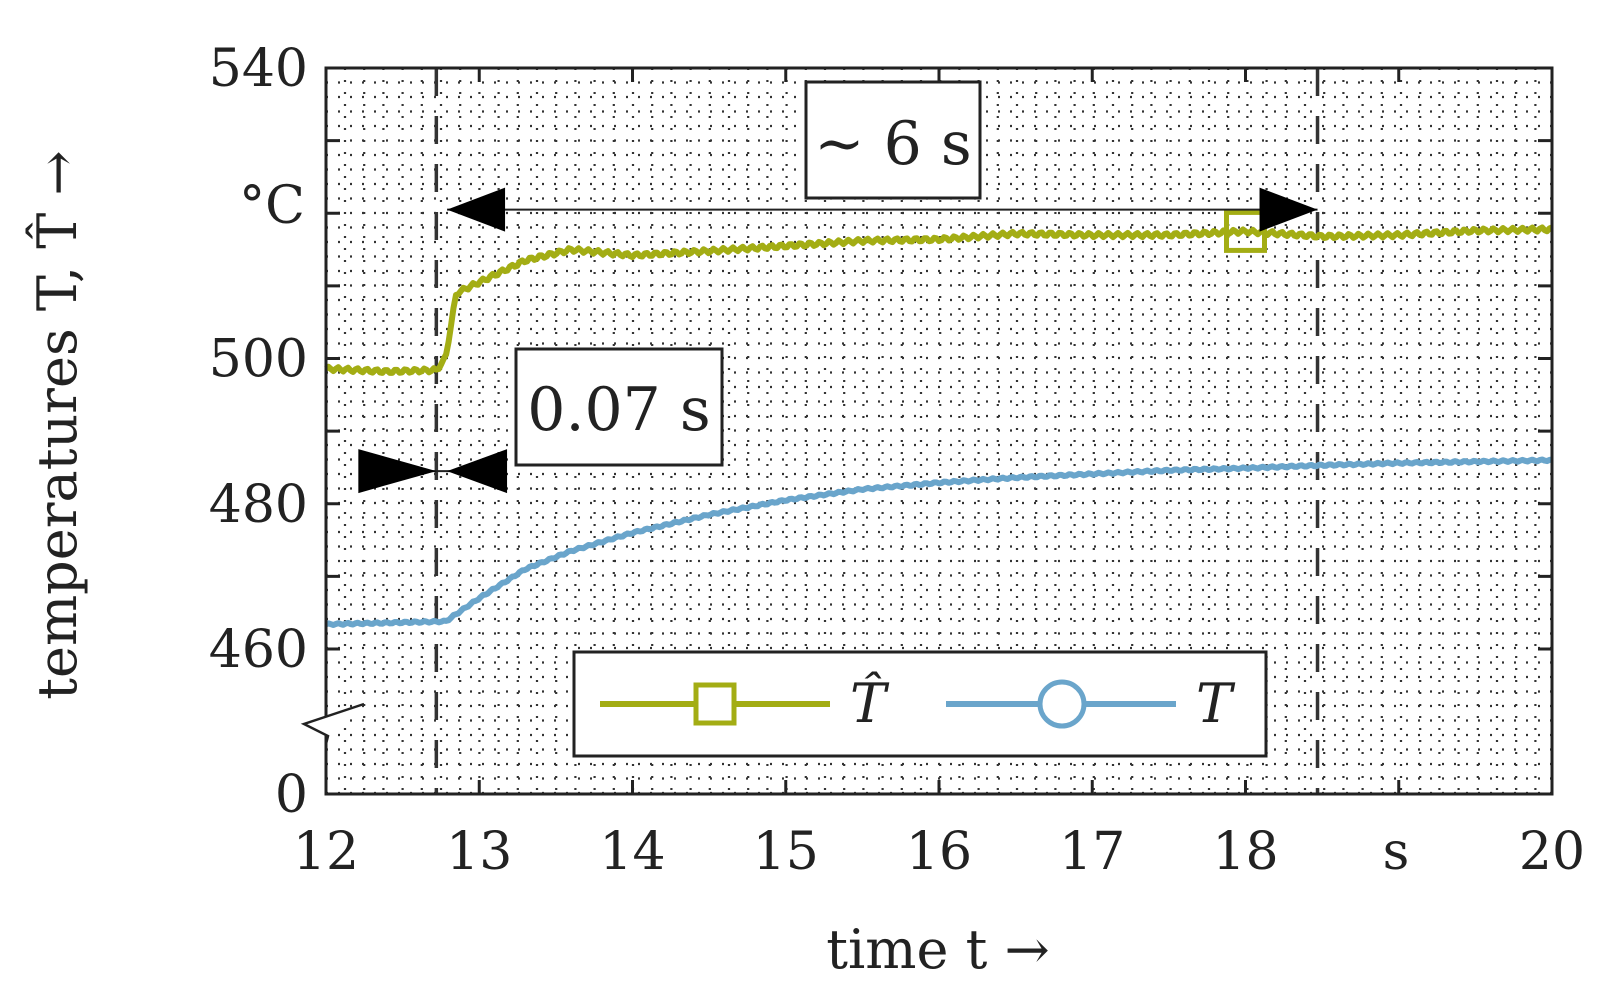 The width and height of the screenshot is (1614, 987). Describe the element at coordinates (939, 300) in the screenshot. I see `series-line-that` at that location.